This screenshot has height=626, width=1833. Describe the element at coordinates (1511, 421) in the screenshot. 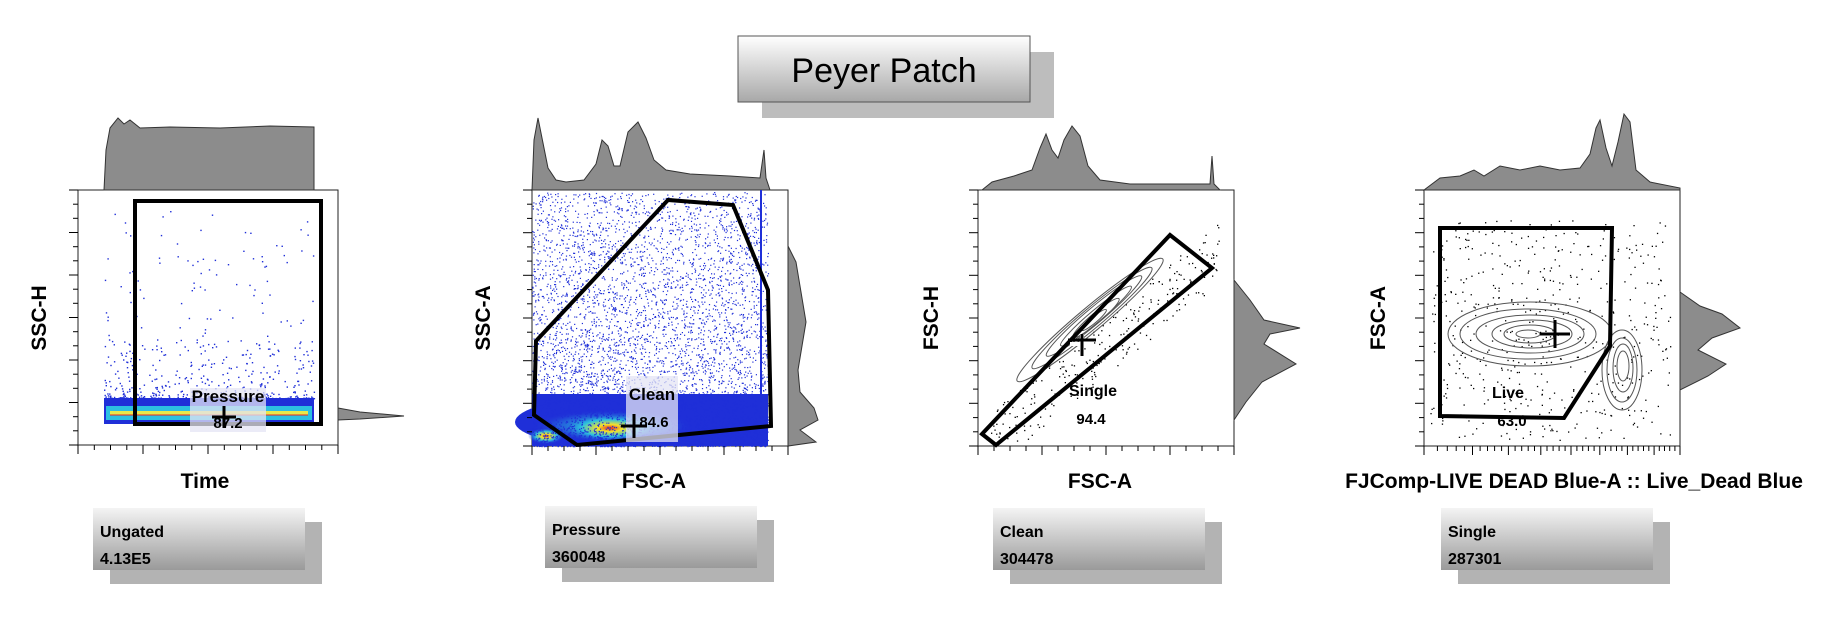

I see `gate-percent-4: 63.0` at that location.